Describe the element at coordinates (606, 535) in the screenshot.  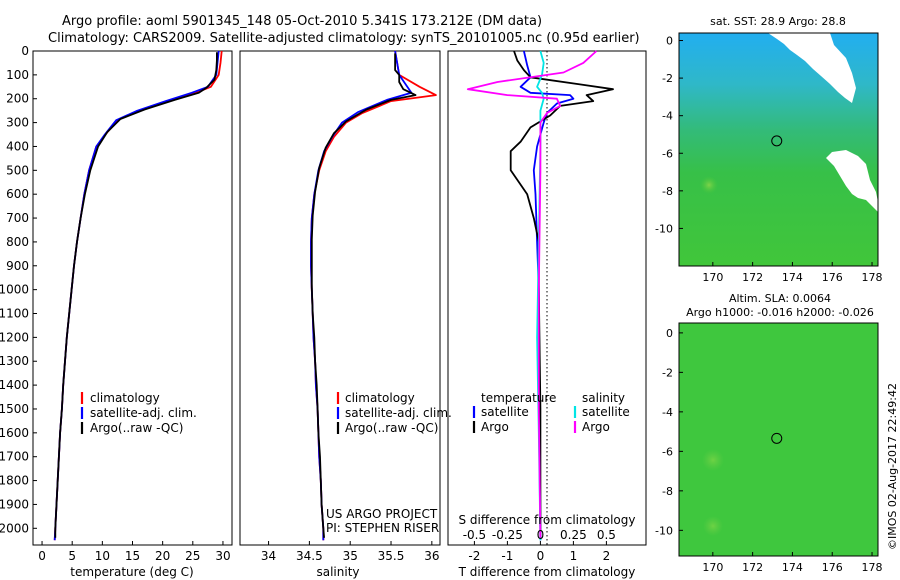
I see `s-diff-tick-label: 0.5` at that location.